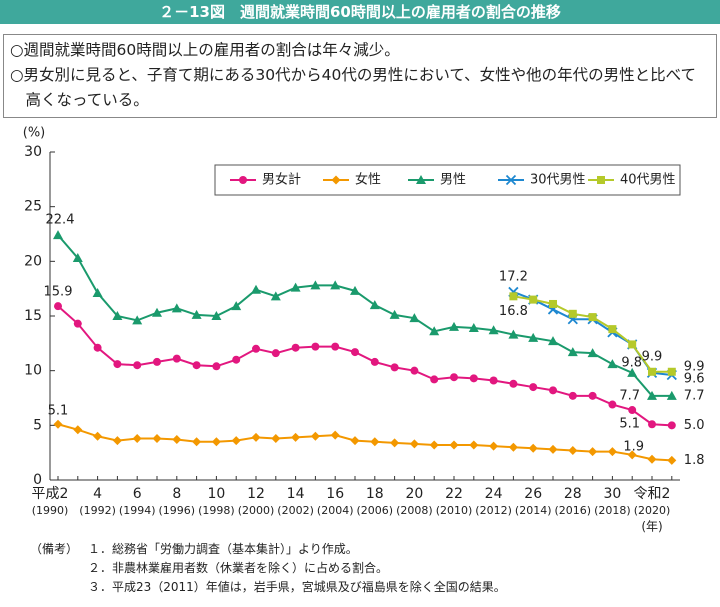  Describe the element at coordinates (694, 379) in the screenshot. I see `value-label: 9.6` at that location.